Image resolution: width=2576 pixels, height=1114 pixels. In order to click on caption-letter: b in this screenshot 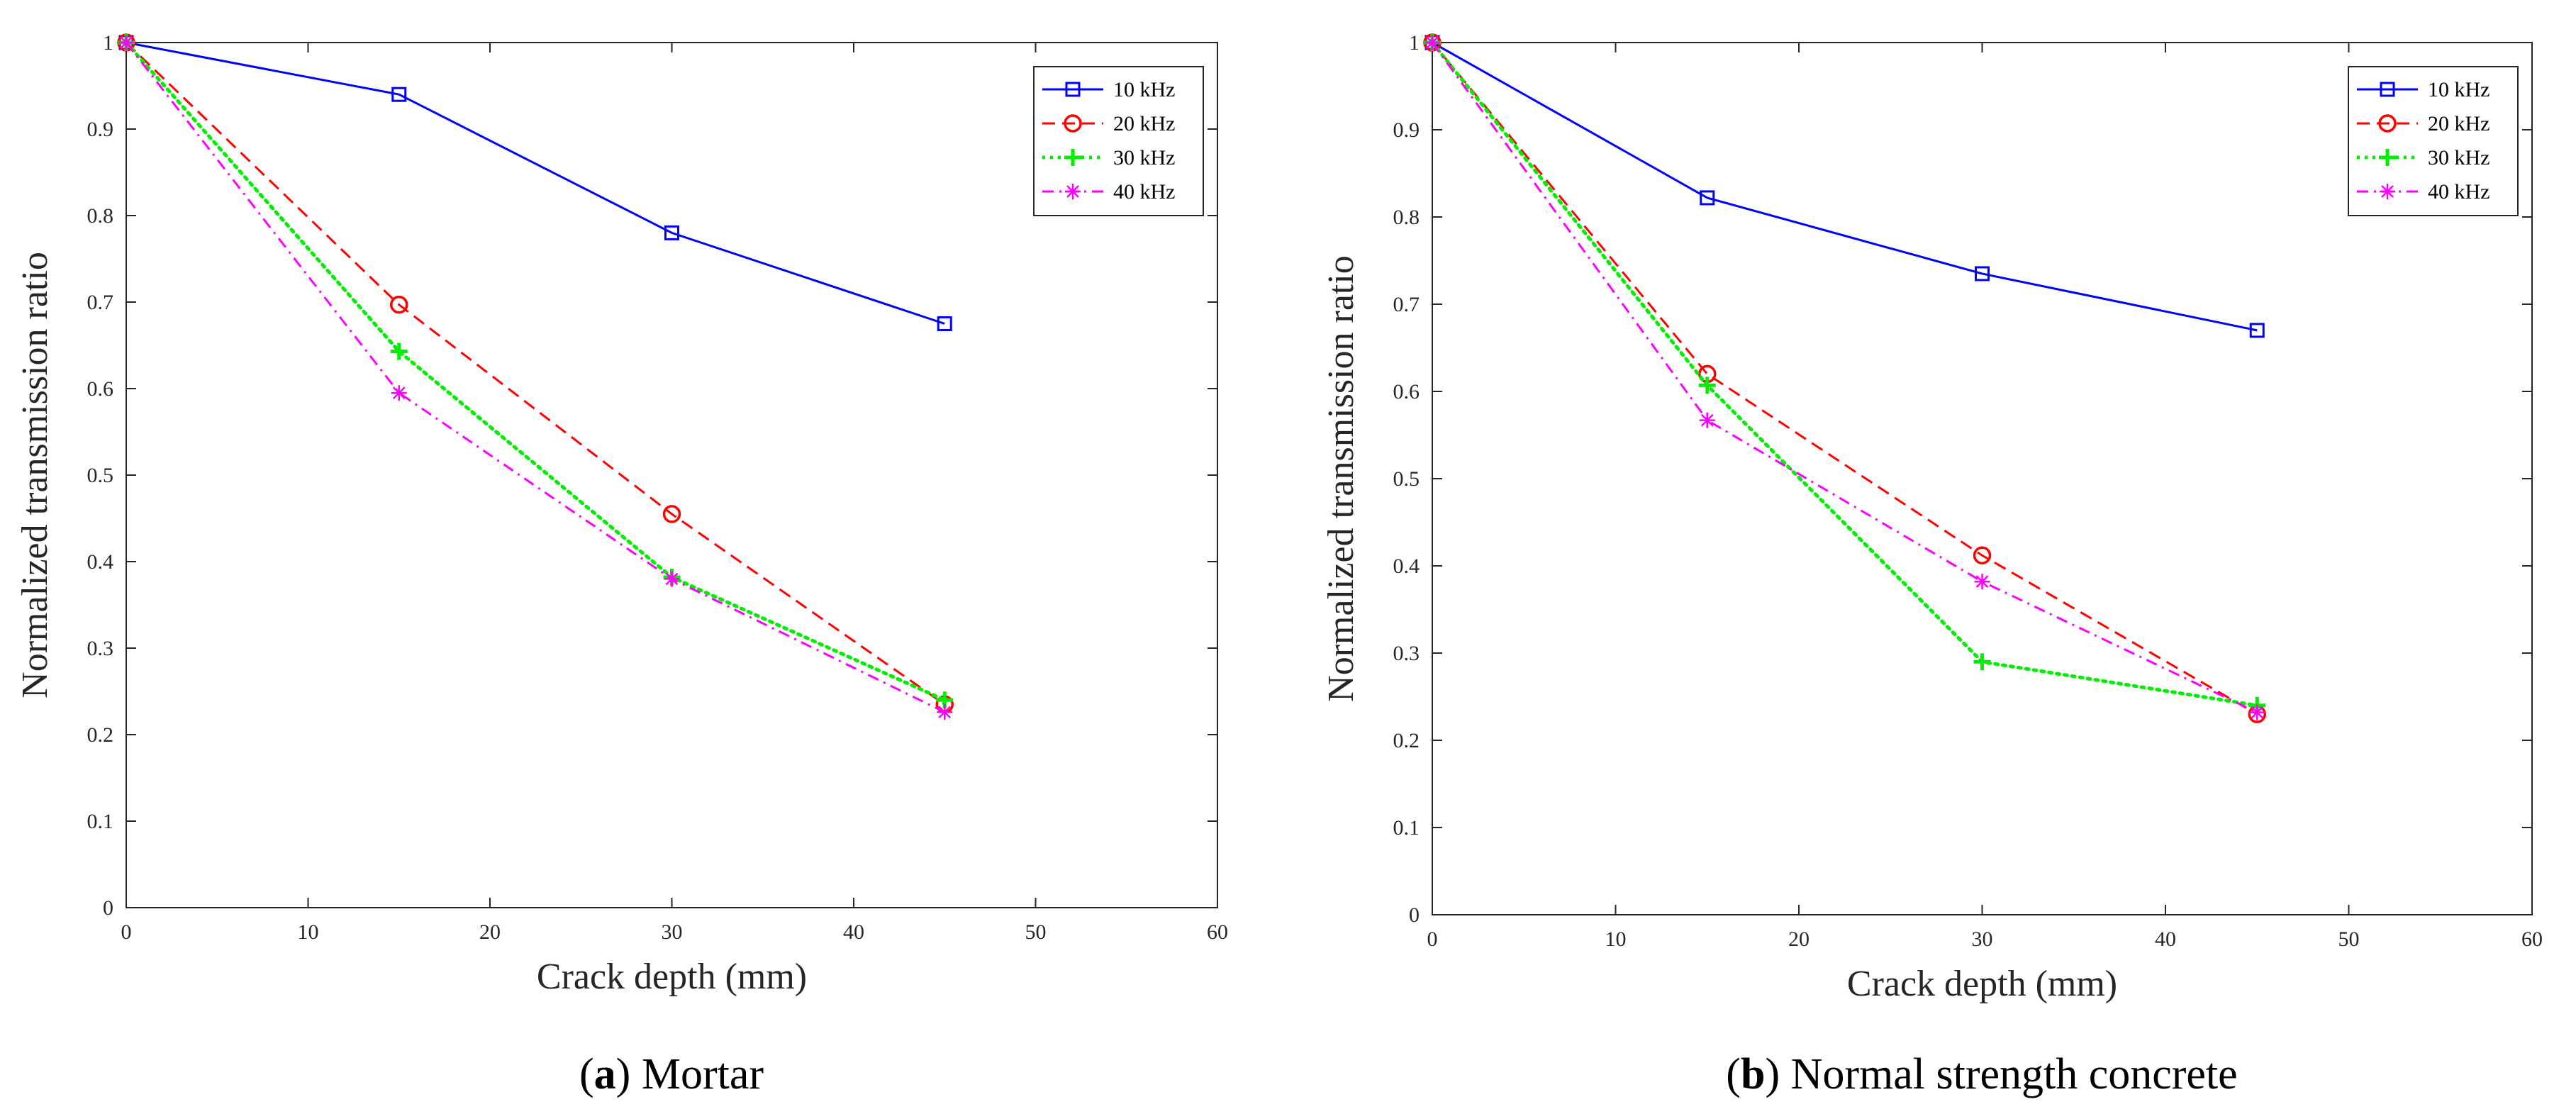, I will do `click(1753, 1074)`.